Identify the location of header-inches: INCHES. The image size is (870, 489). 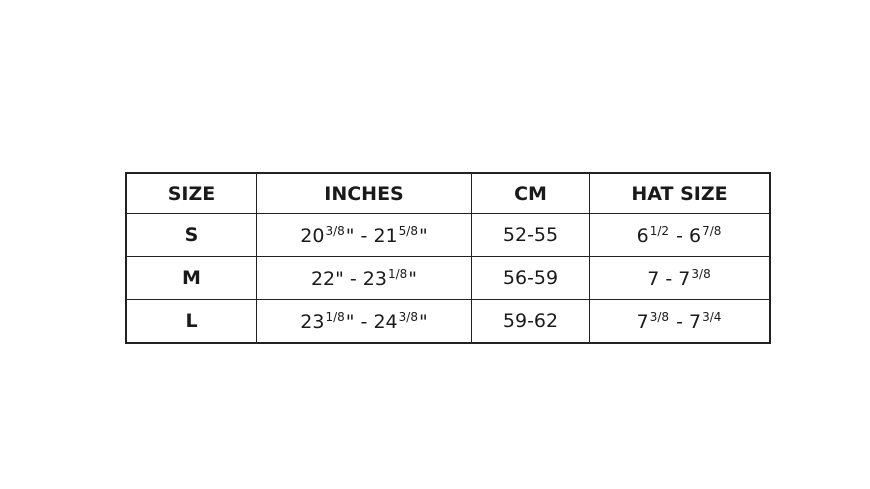
(364, 193).